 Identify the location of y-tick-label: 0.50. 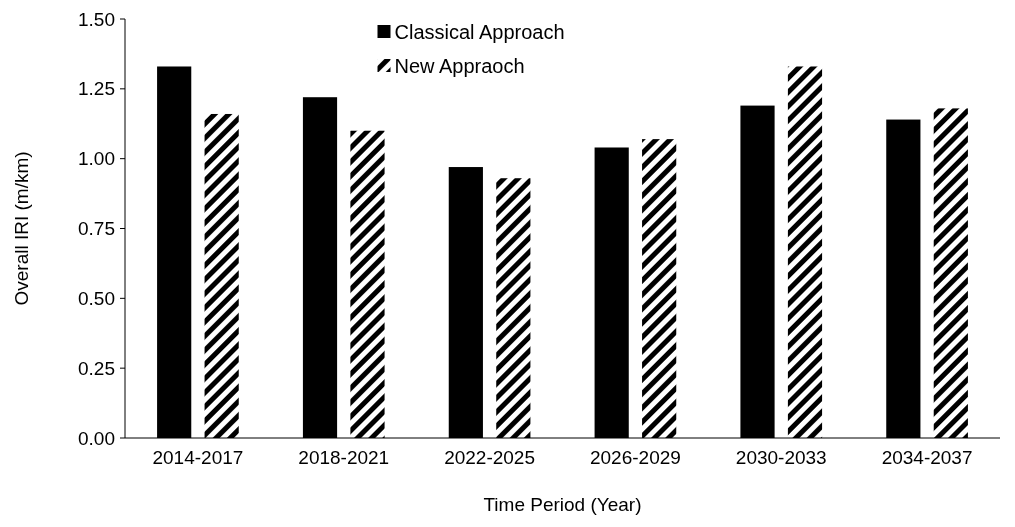
(96, 298).